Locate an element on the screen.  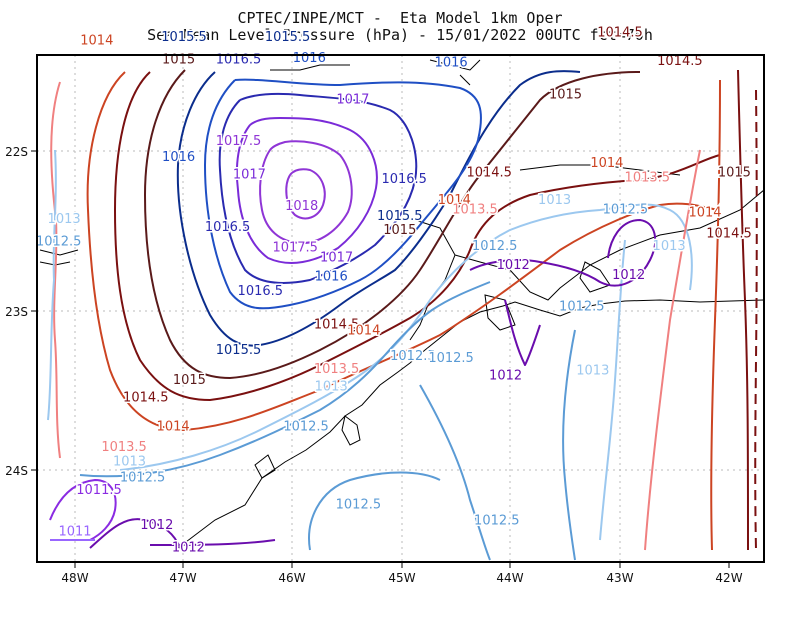
latitude-axis: 22S 23S 24S is located at coordinates (21, 311).